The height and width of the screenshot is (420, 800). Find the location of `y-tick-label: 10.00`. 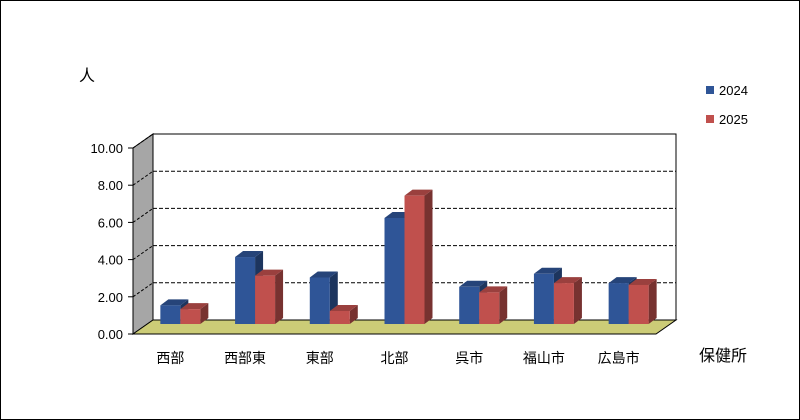

y-tick-label: 10.00 is located at coordinates (106, 148).